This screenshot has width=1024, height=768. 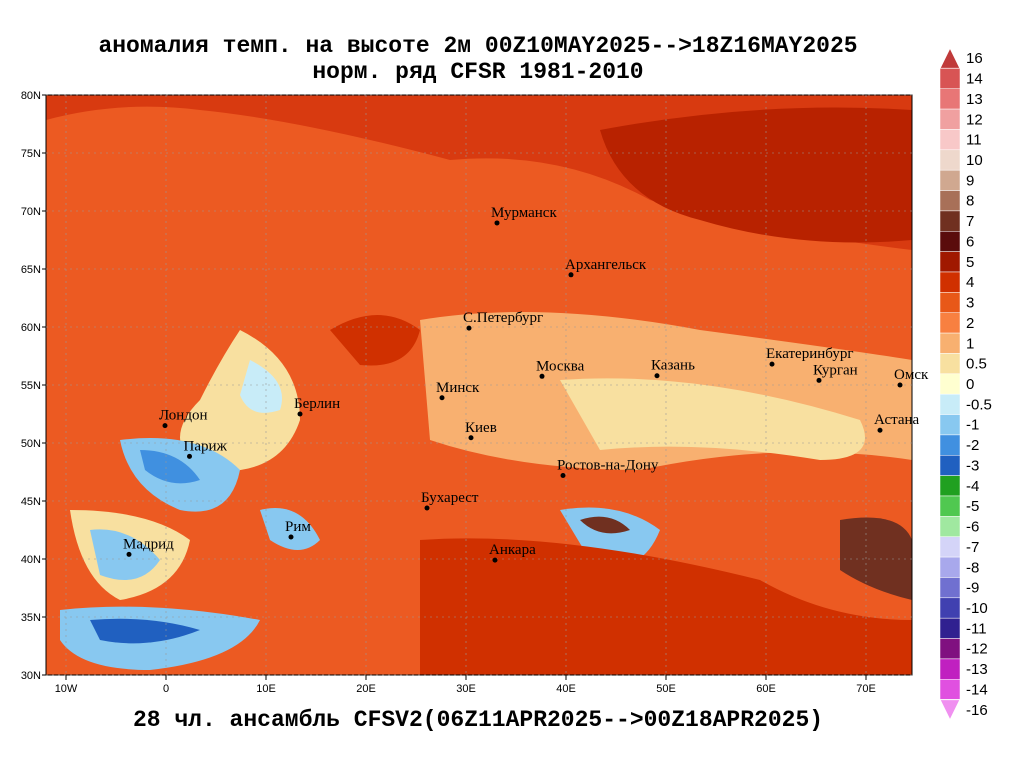 What do you see at coordinates (977, 649) in the screenshot?
I see `colorbar-label: -12` at bounding box center [977, 649].